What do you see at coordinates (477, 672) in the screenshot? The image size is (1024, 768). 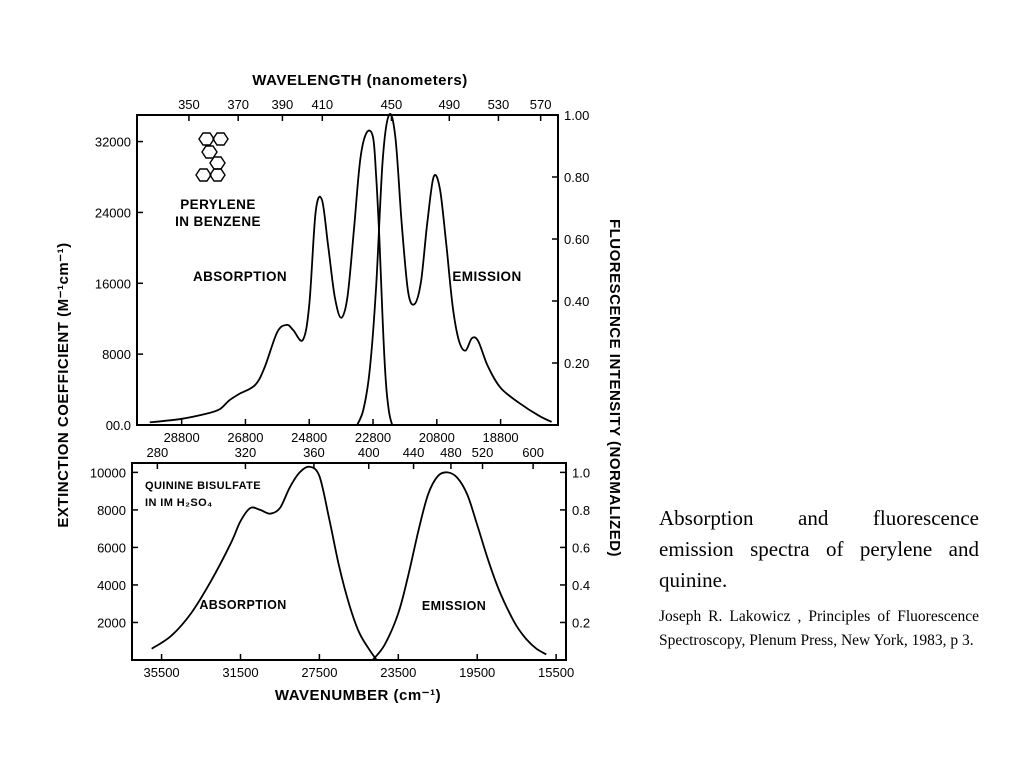 I see `x-tick-label: 19500` at bounding box center [477, 672].